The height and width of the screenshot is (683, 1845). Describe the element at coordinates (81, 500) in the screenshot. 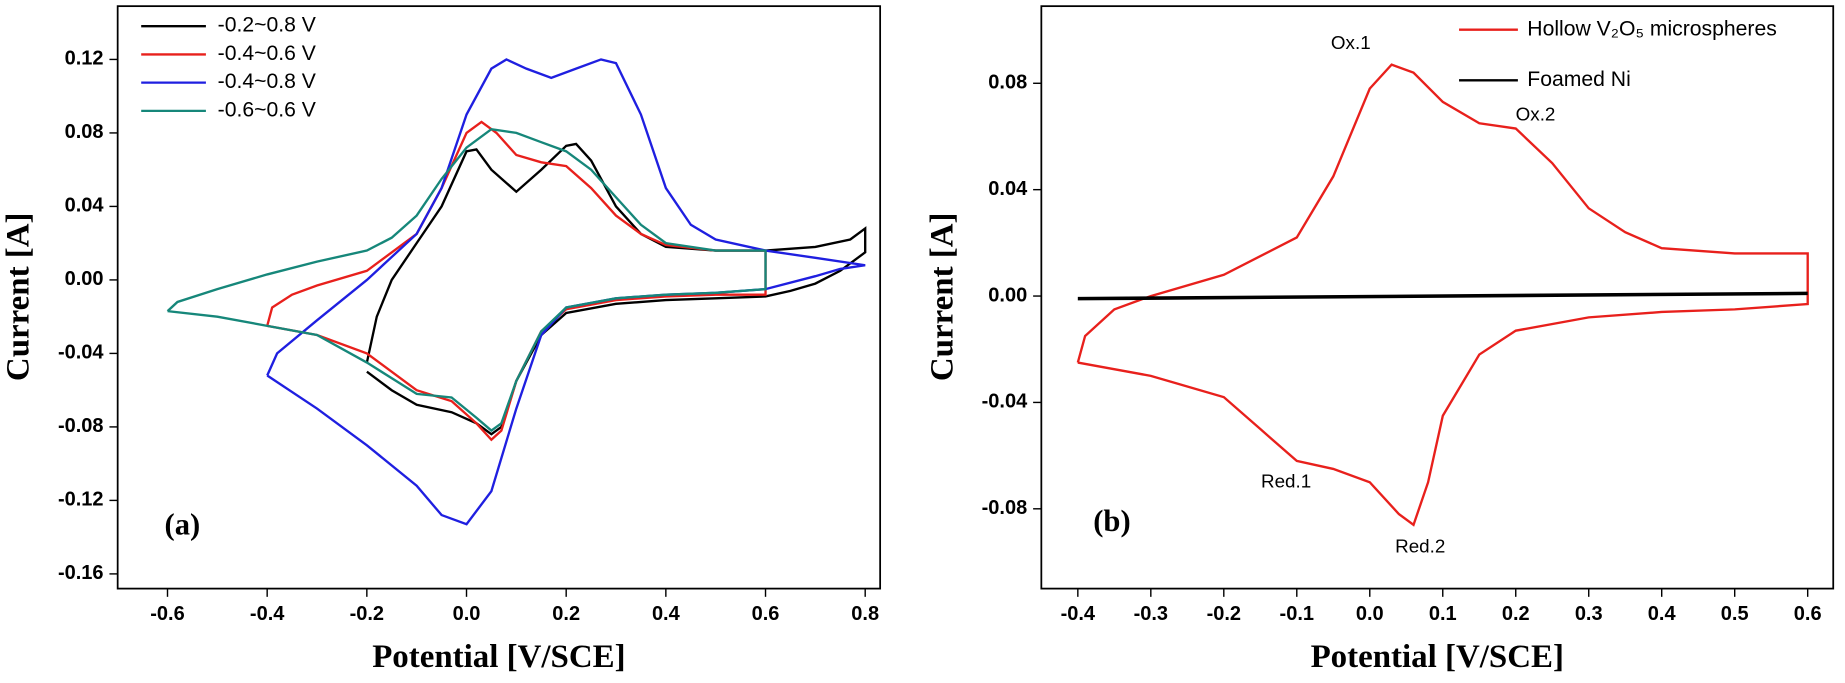

I see `y-tick-label: -0.12` at that location.